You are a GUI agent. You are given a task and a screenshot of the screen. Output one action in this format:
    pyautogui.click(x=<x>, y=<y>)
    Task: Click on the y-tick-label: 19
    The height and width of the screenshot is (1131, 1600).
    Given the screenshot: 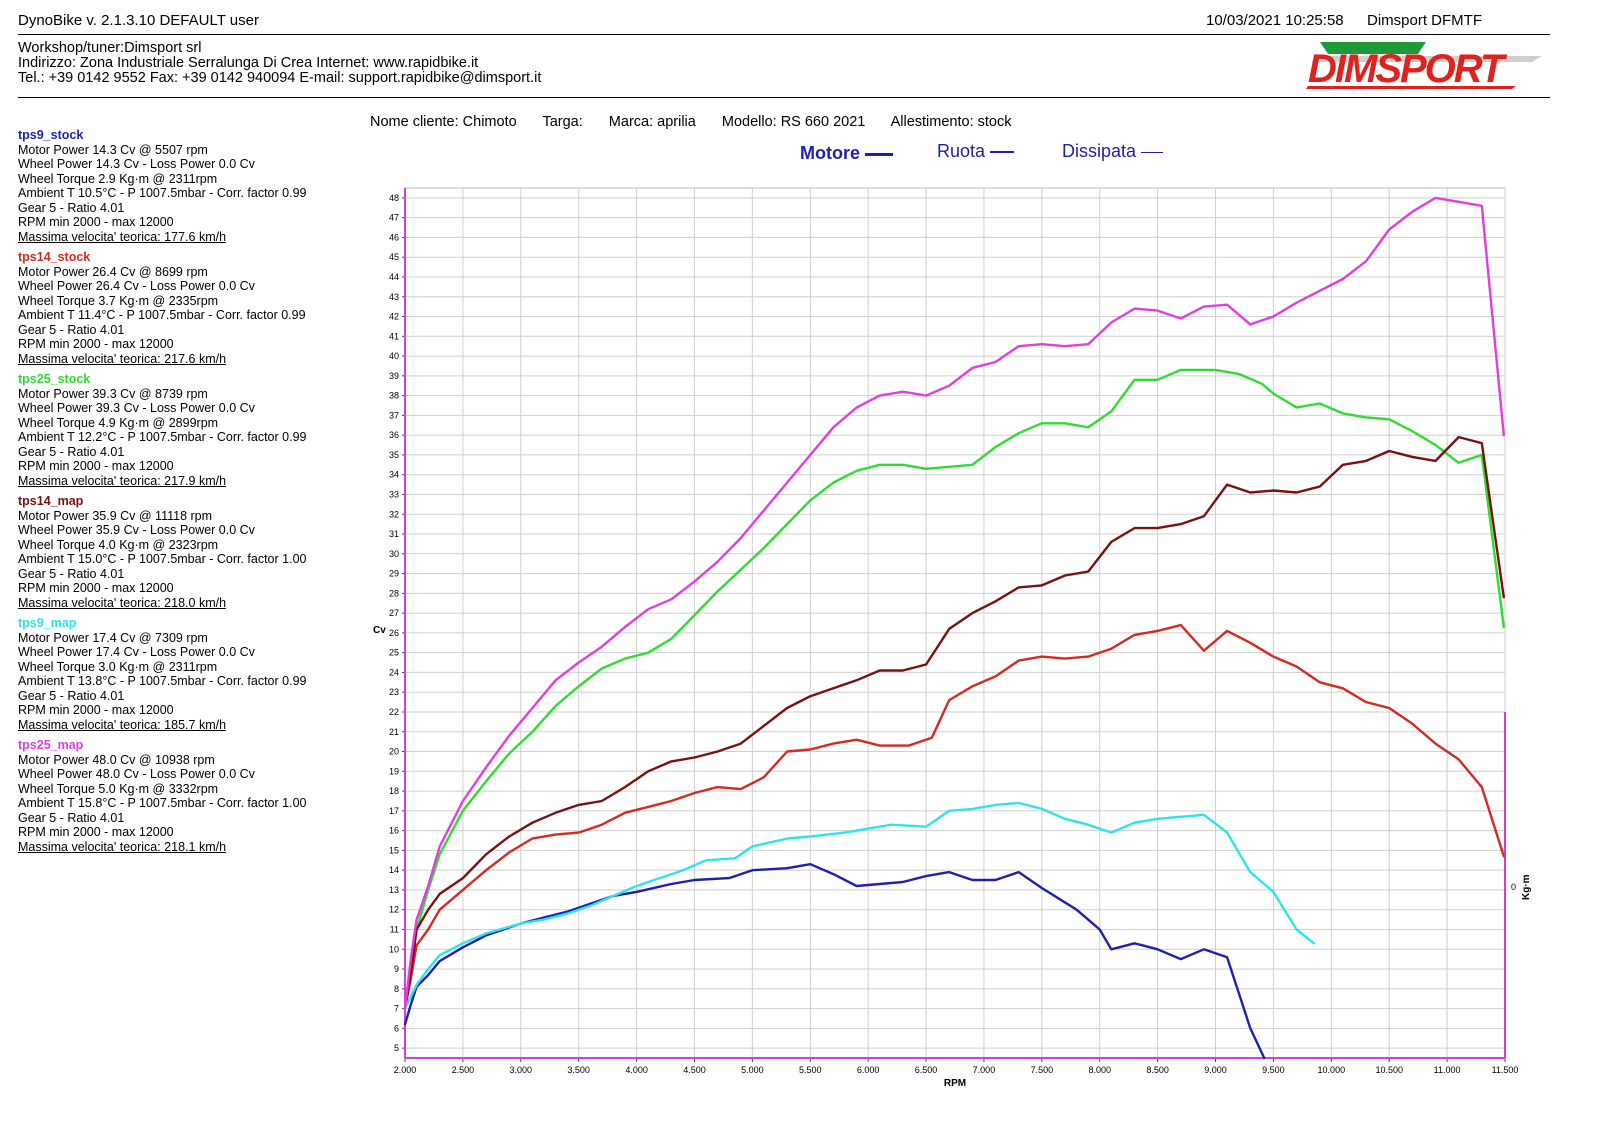 What is the action you would take?
    pyautogui.click(x=394, y=771)
    